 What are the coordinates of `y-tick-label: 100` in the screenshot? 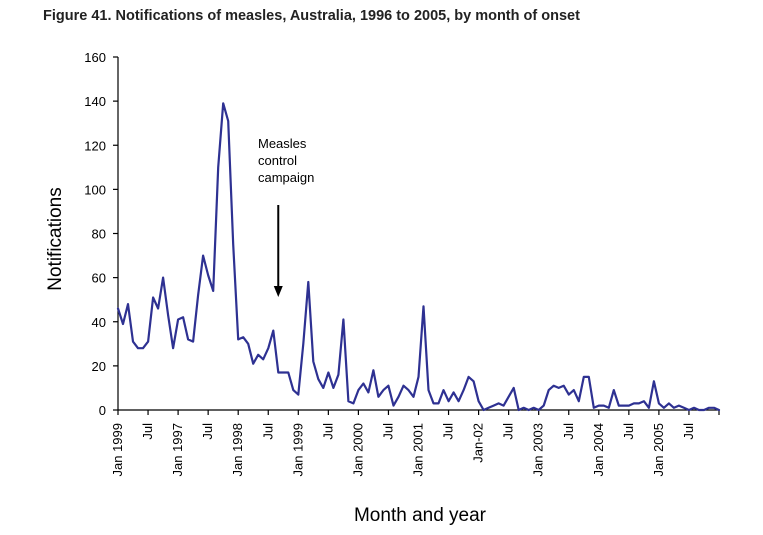 It's located at (95, 189).